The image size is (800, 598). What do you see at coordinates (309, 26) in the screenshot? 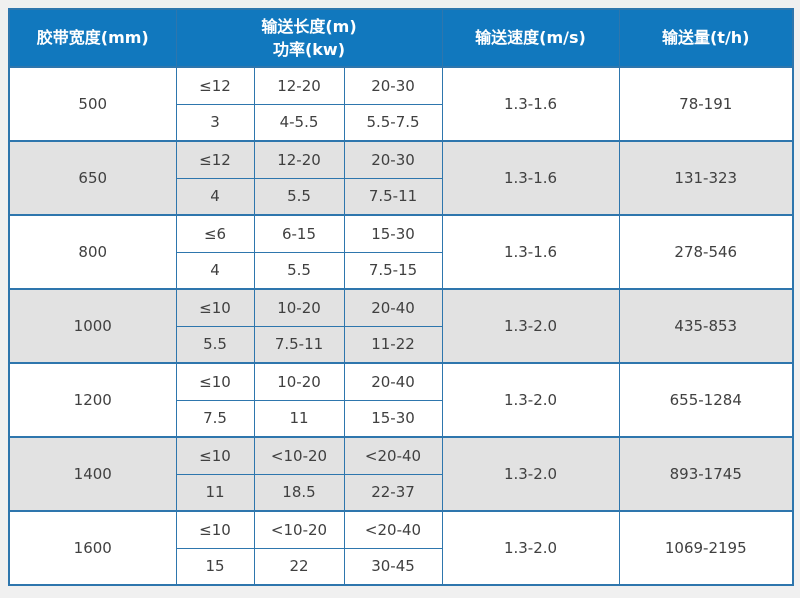
I see `header-length-label: 输送长度(m)` at bounding box center [309, 26].